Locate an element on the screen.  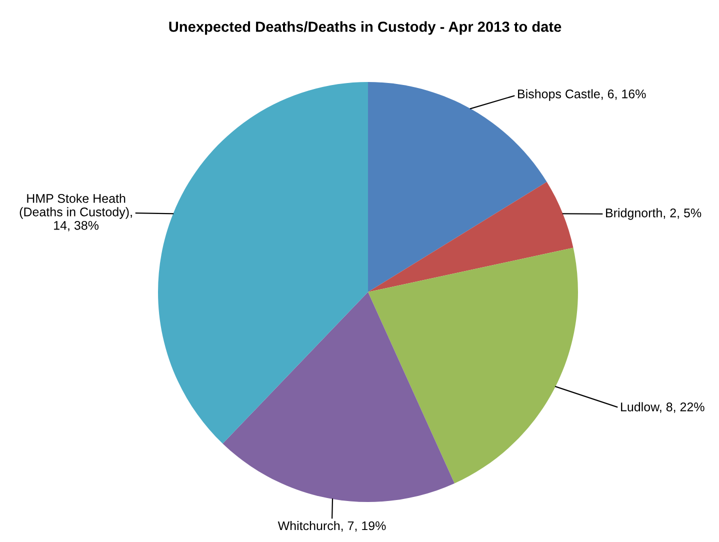
slice-label: HMP Stoke Heath (Deaths in Custody), 14, 38% is located at coordinates (76, 213).